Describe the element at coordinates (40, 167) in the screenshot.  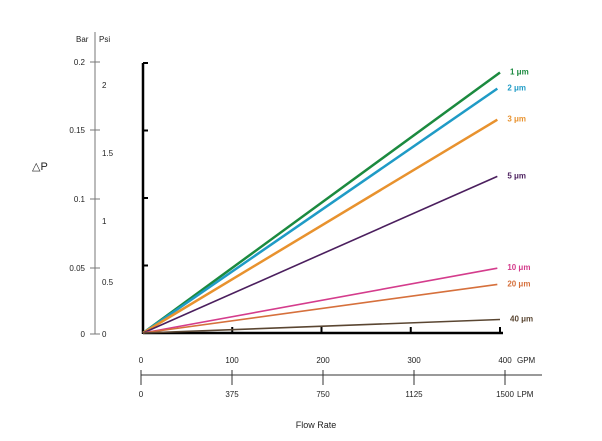
I see `y-axis-label: △P` at that location.